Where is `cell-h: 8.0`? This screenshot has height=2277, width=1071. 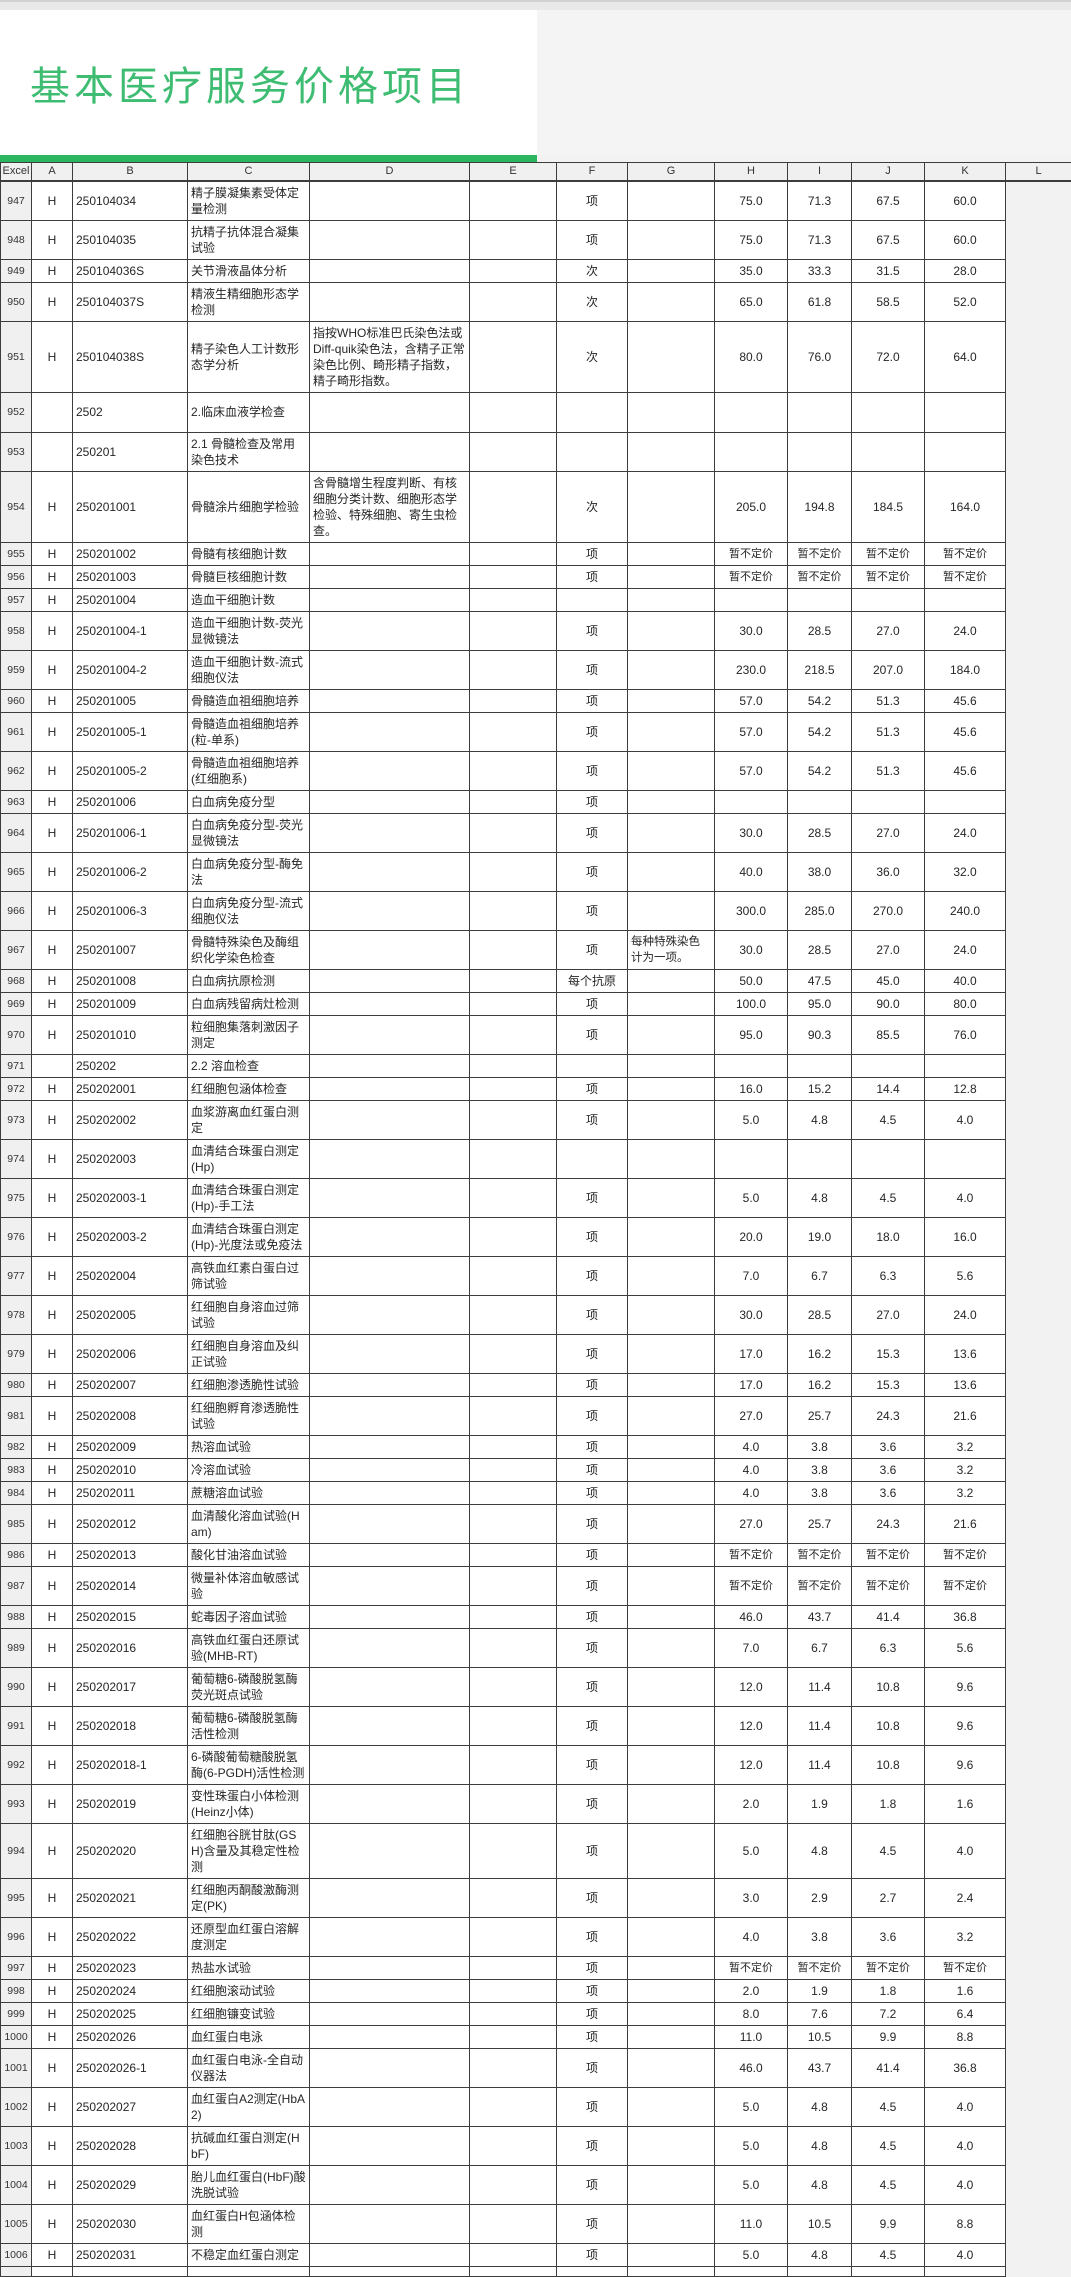
cell-h: 8.0 is located at coordinates (751, 2013).